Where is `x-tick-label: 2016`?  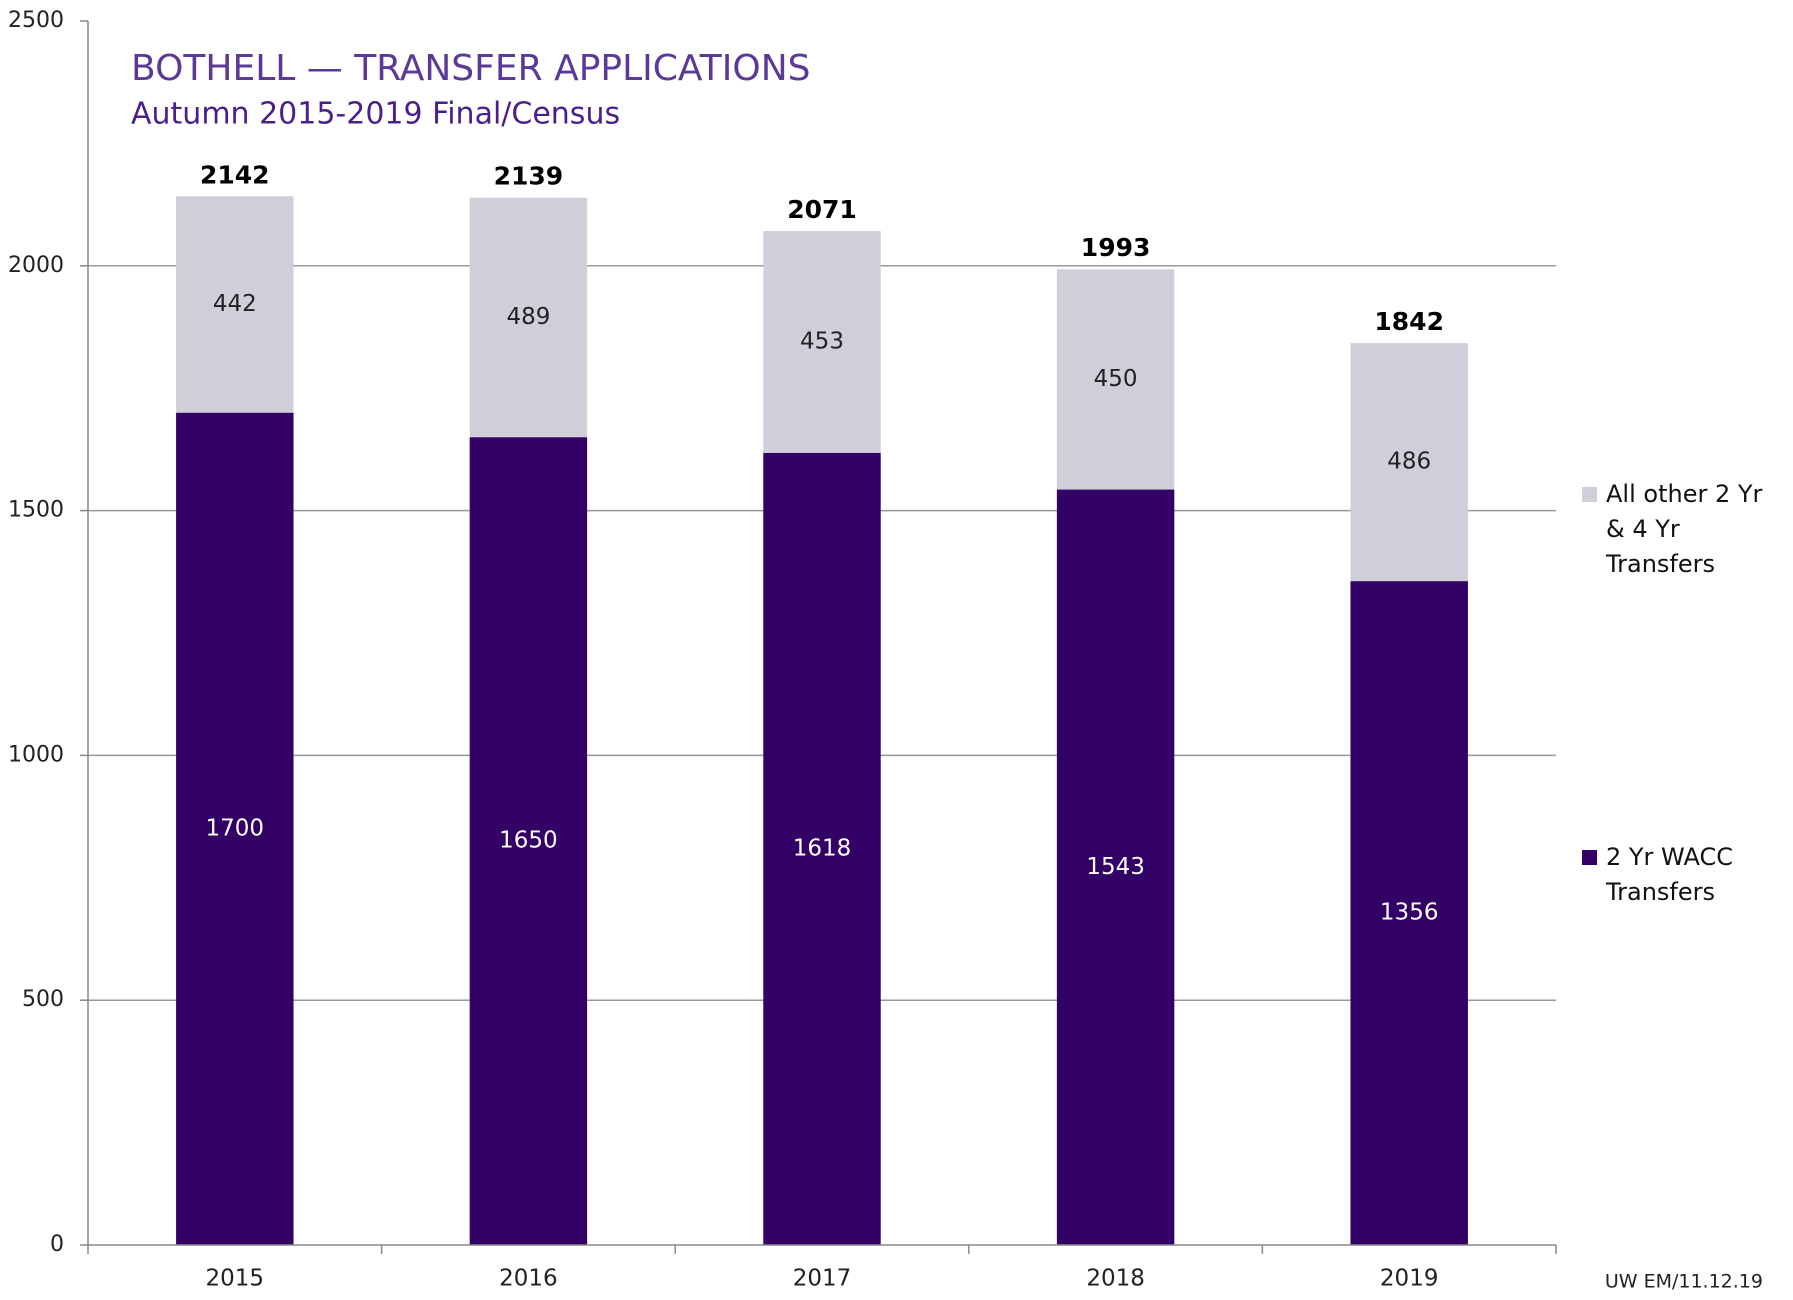 x-tick-label: 2016 is located at coordinates (528, 1279).